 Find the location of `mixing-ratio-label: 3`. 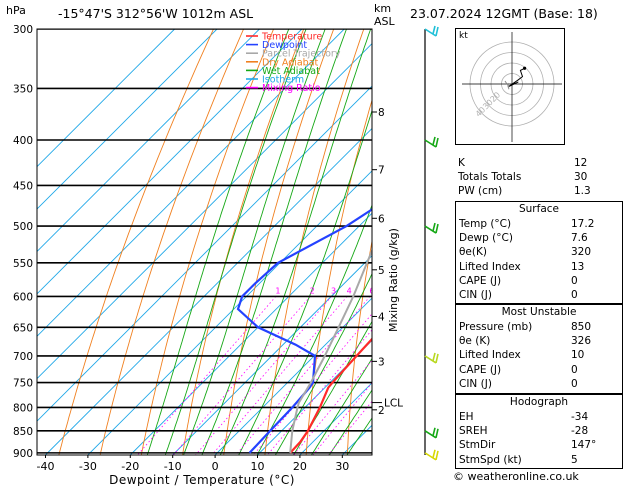

mixing-ratio-label: 3 is located at coordinates (333, 290).